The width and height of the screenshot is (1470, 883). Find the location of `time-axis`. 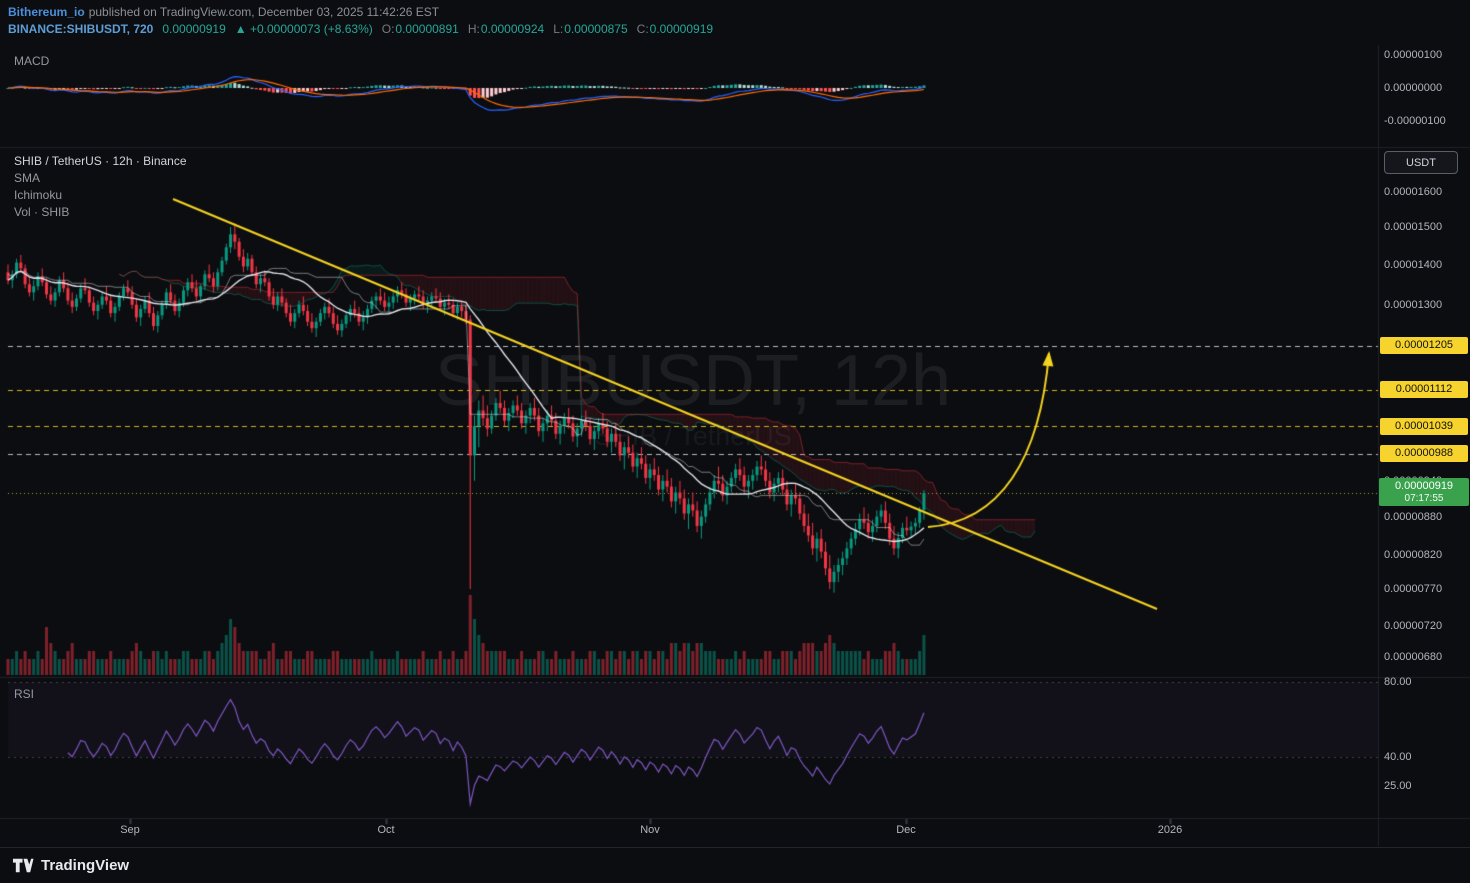

time-axis is located at coordinates (689, 832).